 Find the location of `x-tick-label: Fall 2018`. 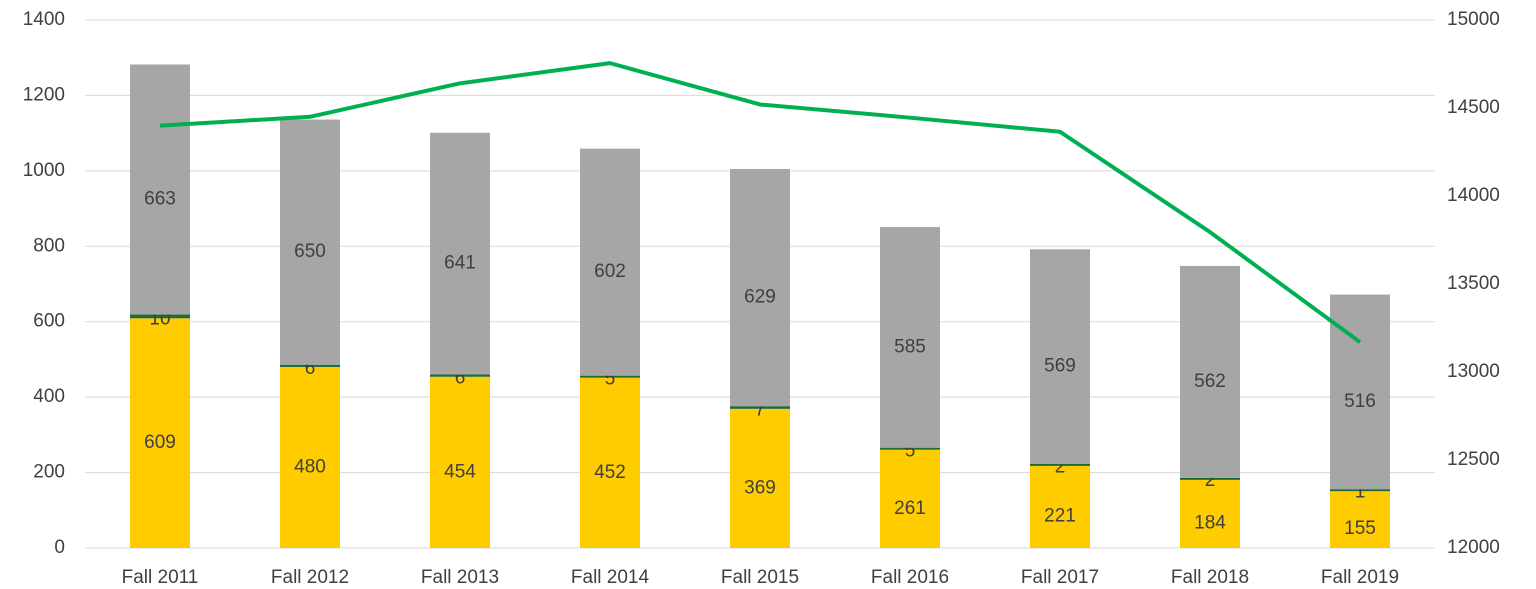

x-tick-label: Fall 2018 is located at coordinates (1210, 577).